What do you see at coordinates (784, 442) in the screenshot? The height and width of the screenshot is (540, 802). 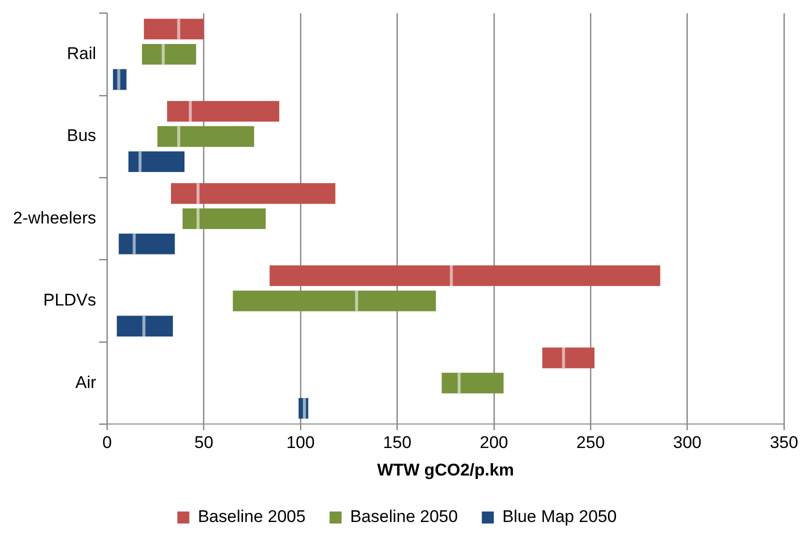 I see `x-tick-label: 350` at bounding box center [784, 442].